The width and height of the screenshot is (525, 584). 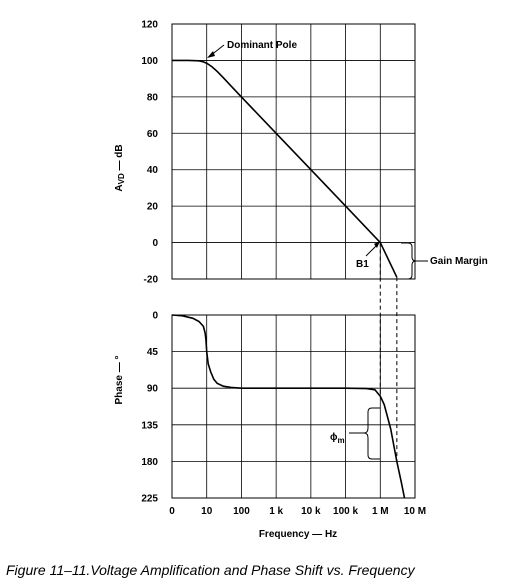 I want to click on gain-y-tick-label: 20, so click(x=153, y=207).